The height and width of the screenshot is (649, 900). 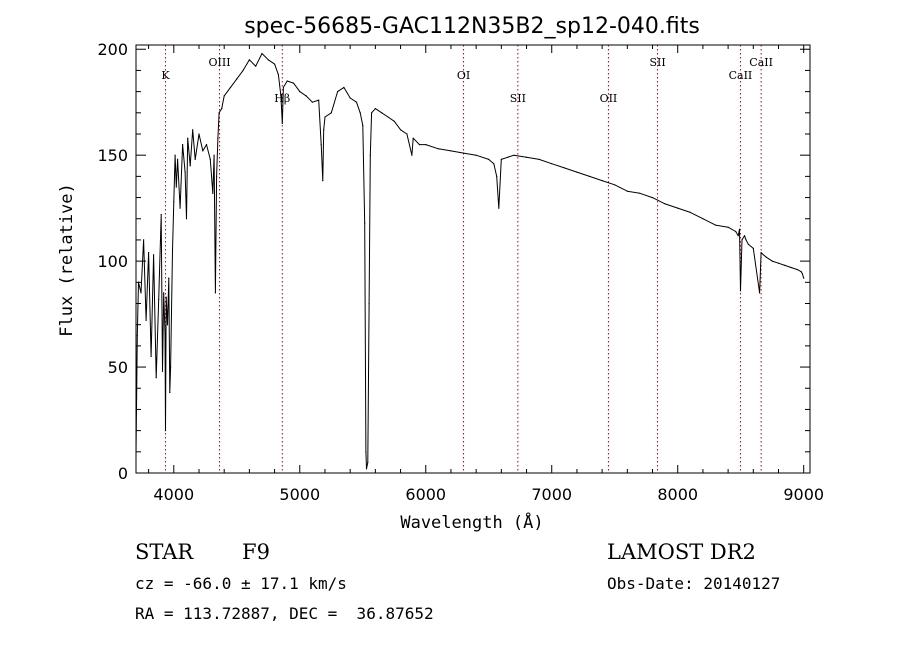 What do you see at coordinates (463, 75) in the screenshot?
I see `marker-label-3: OI` at bounding box center [463, 75].